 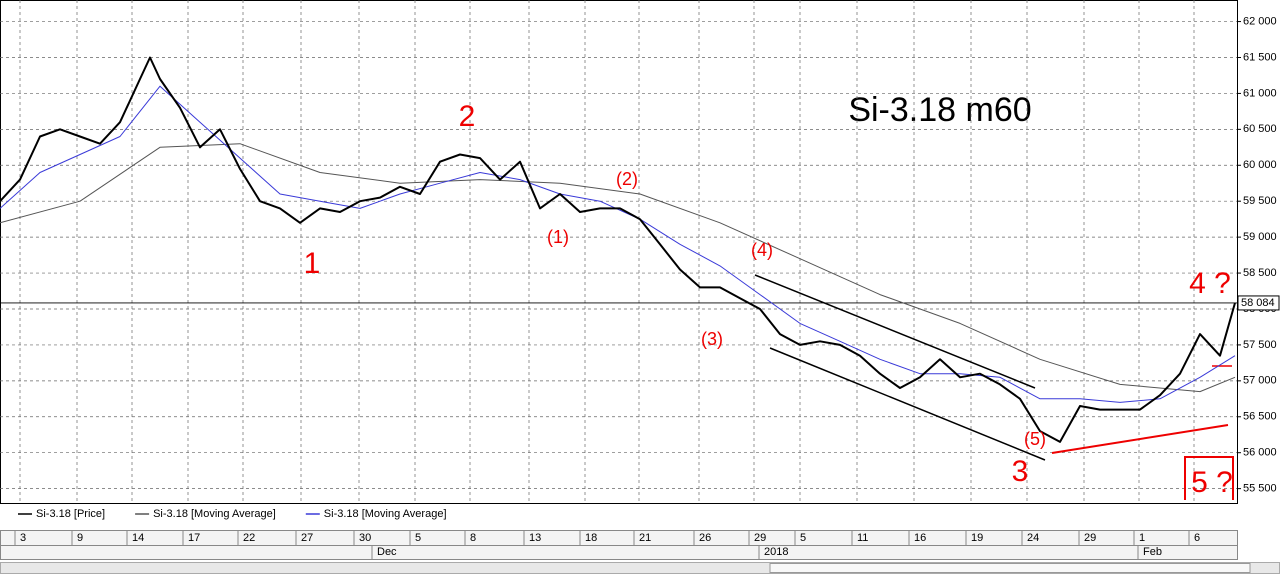 What do you see at coordinates (70, 514) in the screenshot?
I see `legend-label: Si-3.18 [Price]` at bounding box center [70, 514].